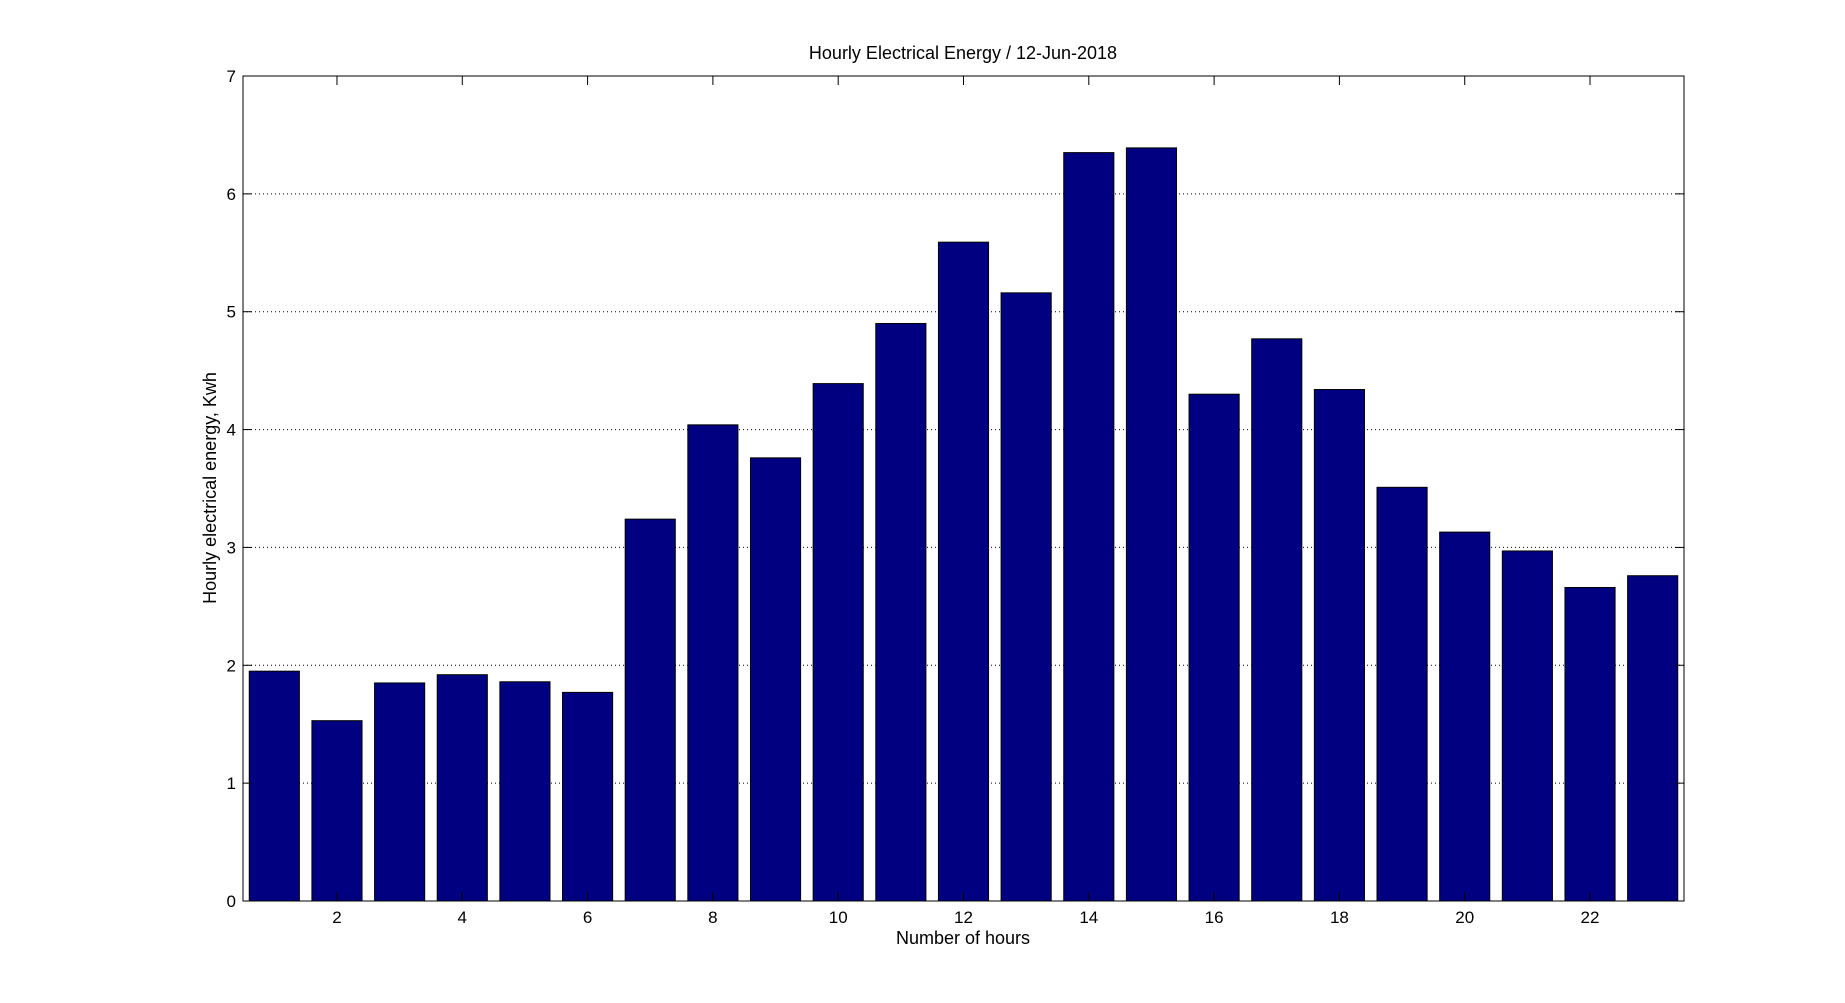 Image resolution: width=1845 pixels, height=1003 pixels. What do you see at coordinates (231, 783) in the screenshot?
I see `y-tick-label: 1` at bounding box center [231, 783].